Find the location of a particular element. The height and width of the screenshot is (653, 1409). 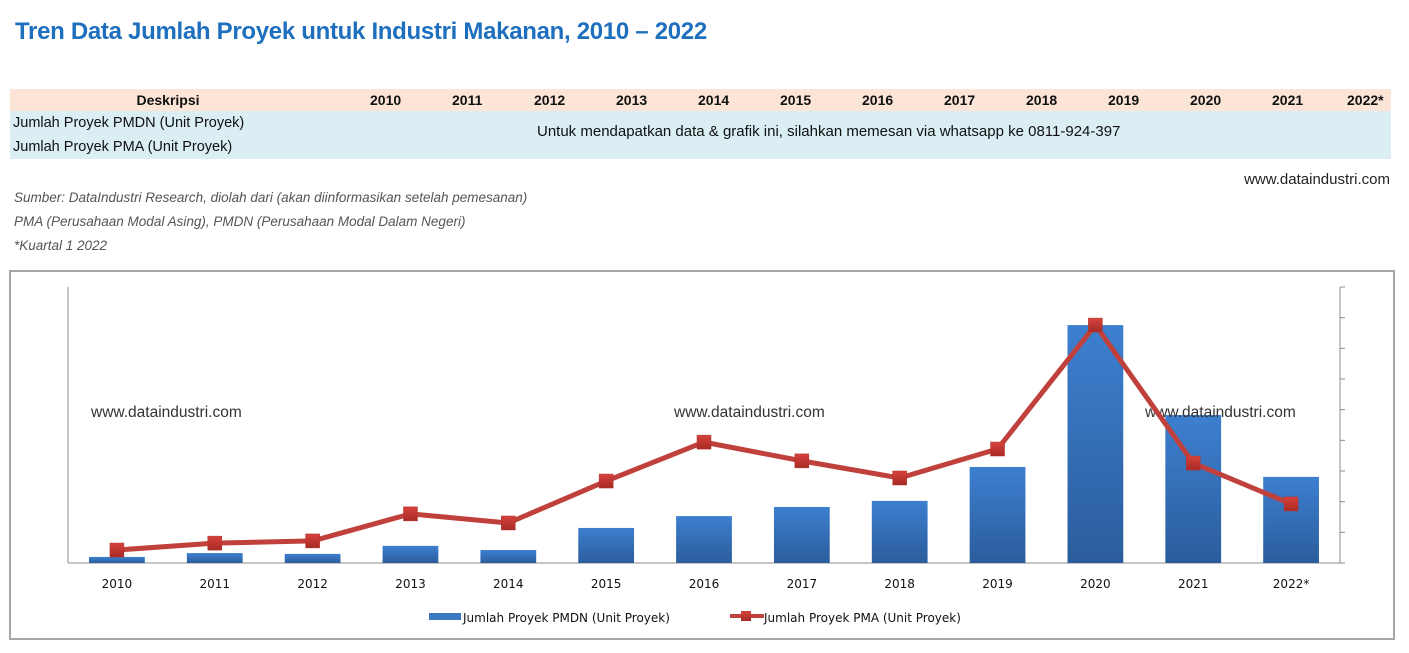

legend-label-pmdn: Jumlah Proyek PMDN (Unit Proyek) is located at coordinates (566, 618).